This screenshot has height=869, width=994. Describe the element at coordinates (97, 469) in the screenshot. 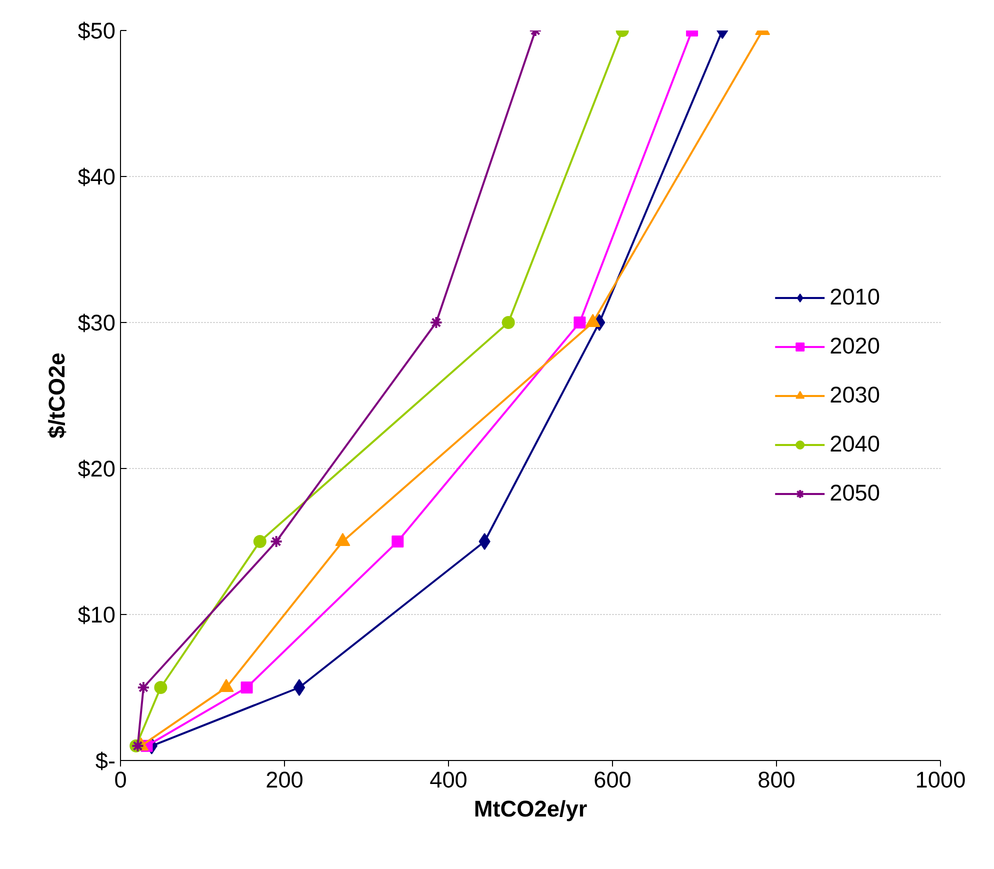

I see `y-tick-label: $20` at that location.